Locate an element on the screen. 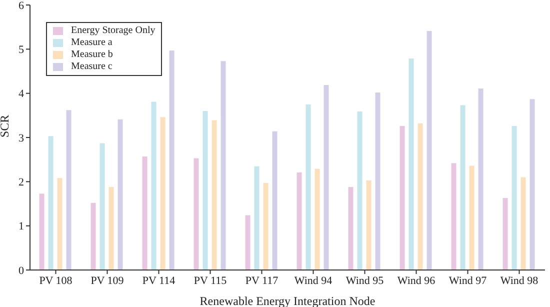  y-tick-label: 6 is located at coordinates (21, 6).